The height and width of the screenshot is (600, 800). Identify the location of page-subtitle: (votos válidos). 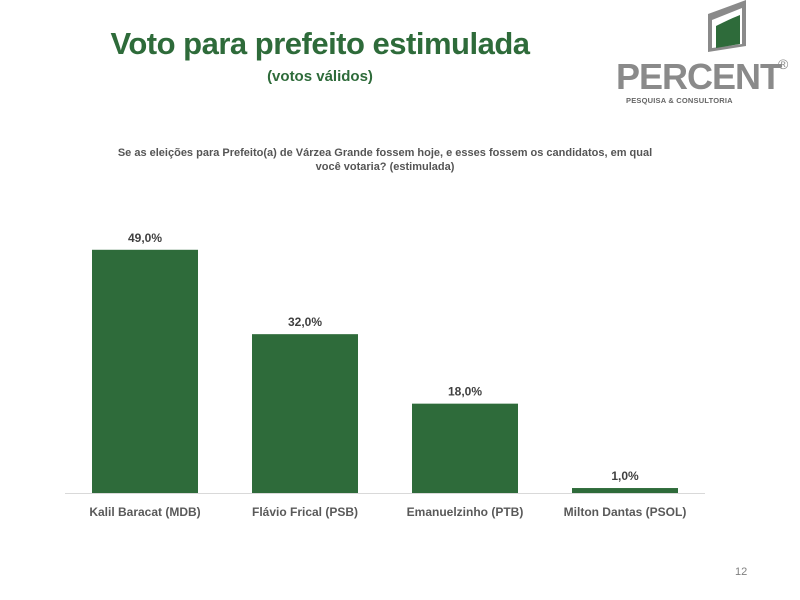
(320, 76).